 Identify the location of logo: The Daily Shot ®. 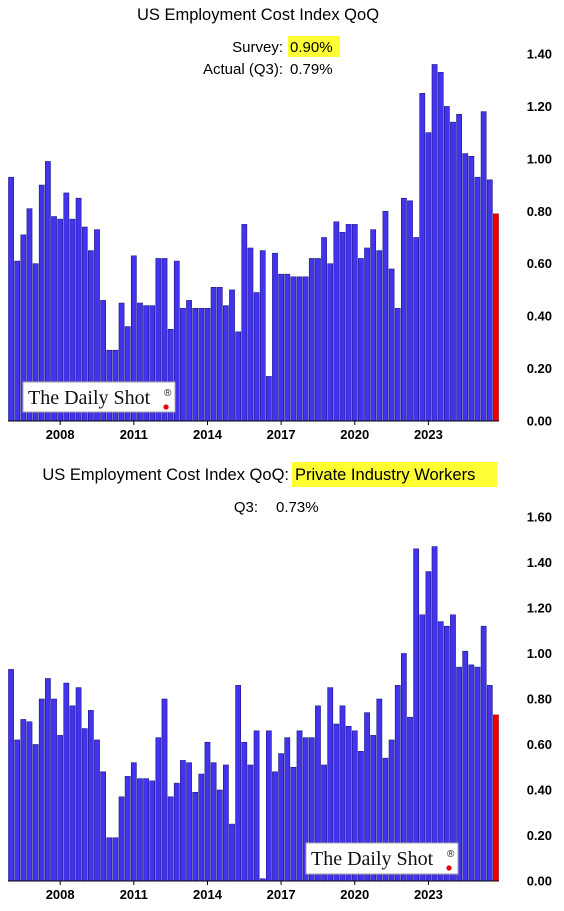
(99, 397).